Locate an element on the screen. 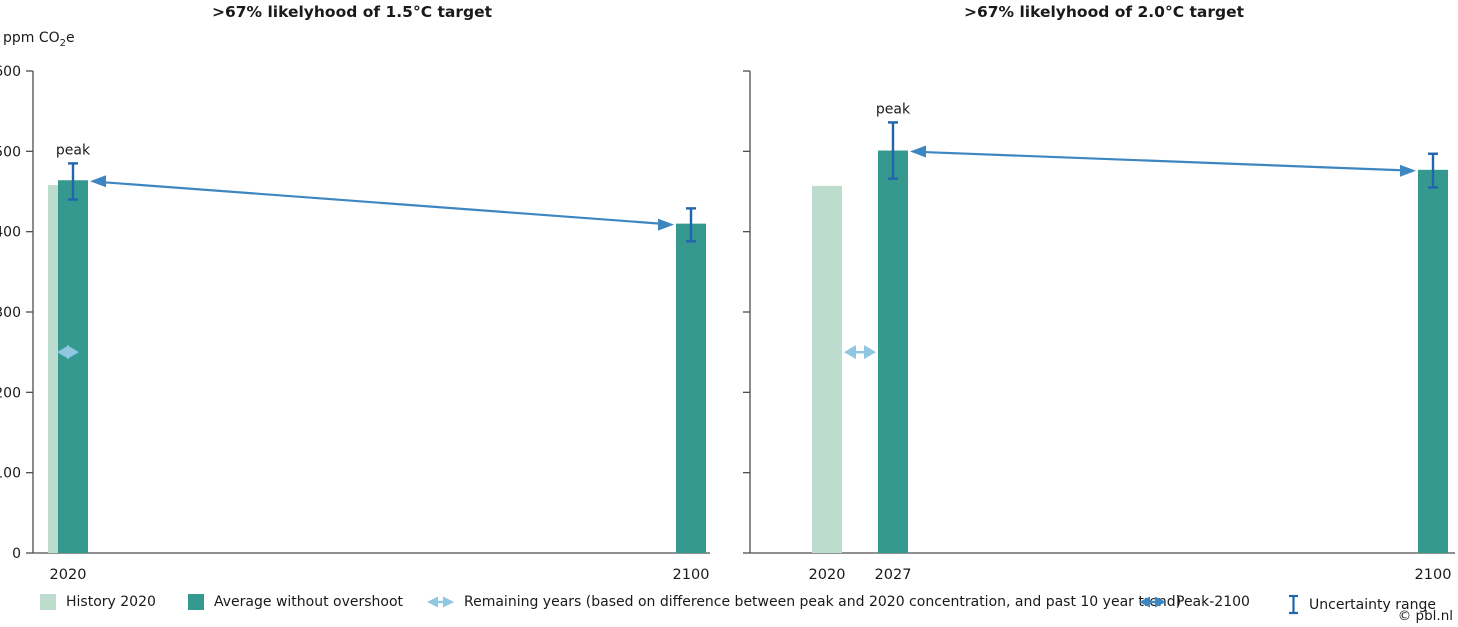 The height and width of the screenshot is (627, 1458). uncertainty-range-2020 is located at coordinates (73, 181).